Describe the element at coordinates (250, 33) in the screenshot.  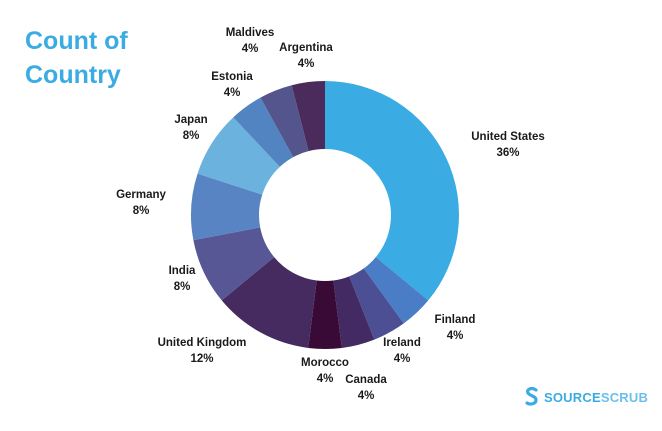
I see `label-name-maldives: Maldives` at that location.